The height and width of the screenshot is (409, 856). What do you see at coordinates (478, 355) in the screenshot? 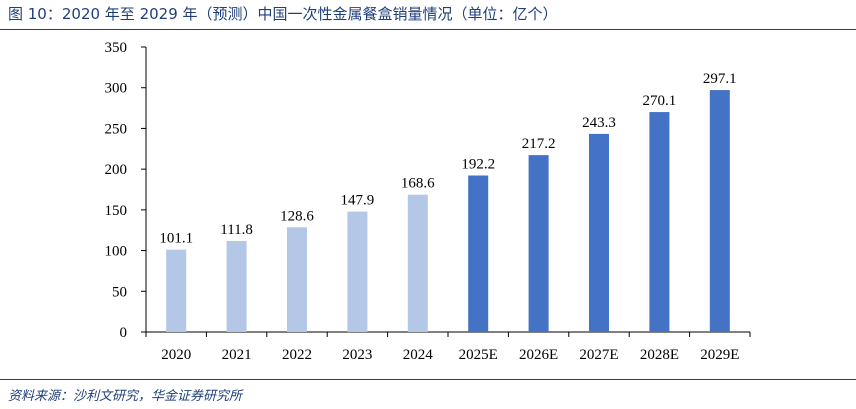
I see `x-tick-label-2025E: 2025E` at bounding box center [478, 355].